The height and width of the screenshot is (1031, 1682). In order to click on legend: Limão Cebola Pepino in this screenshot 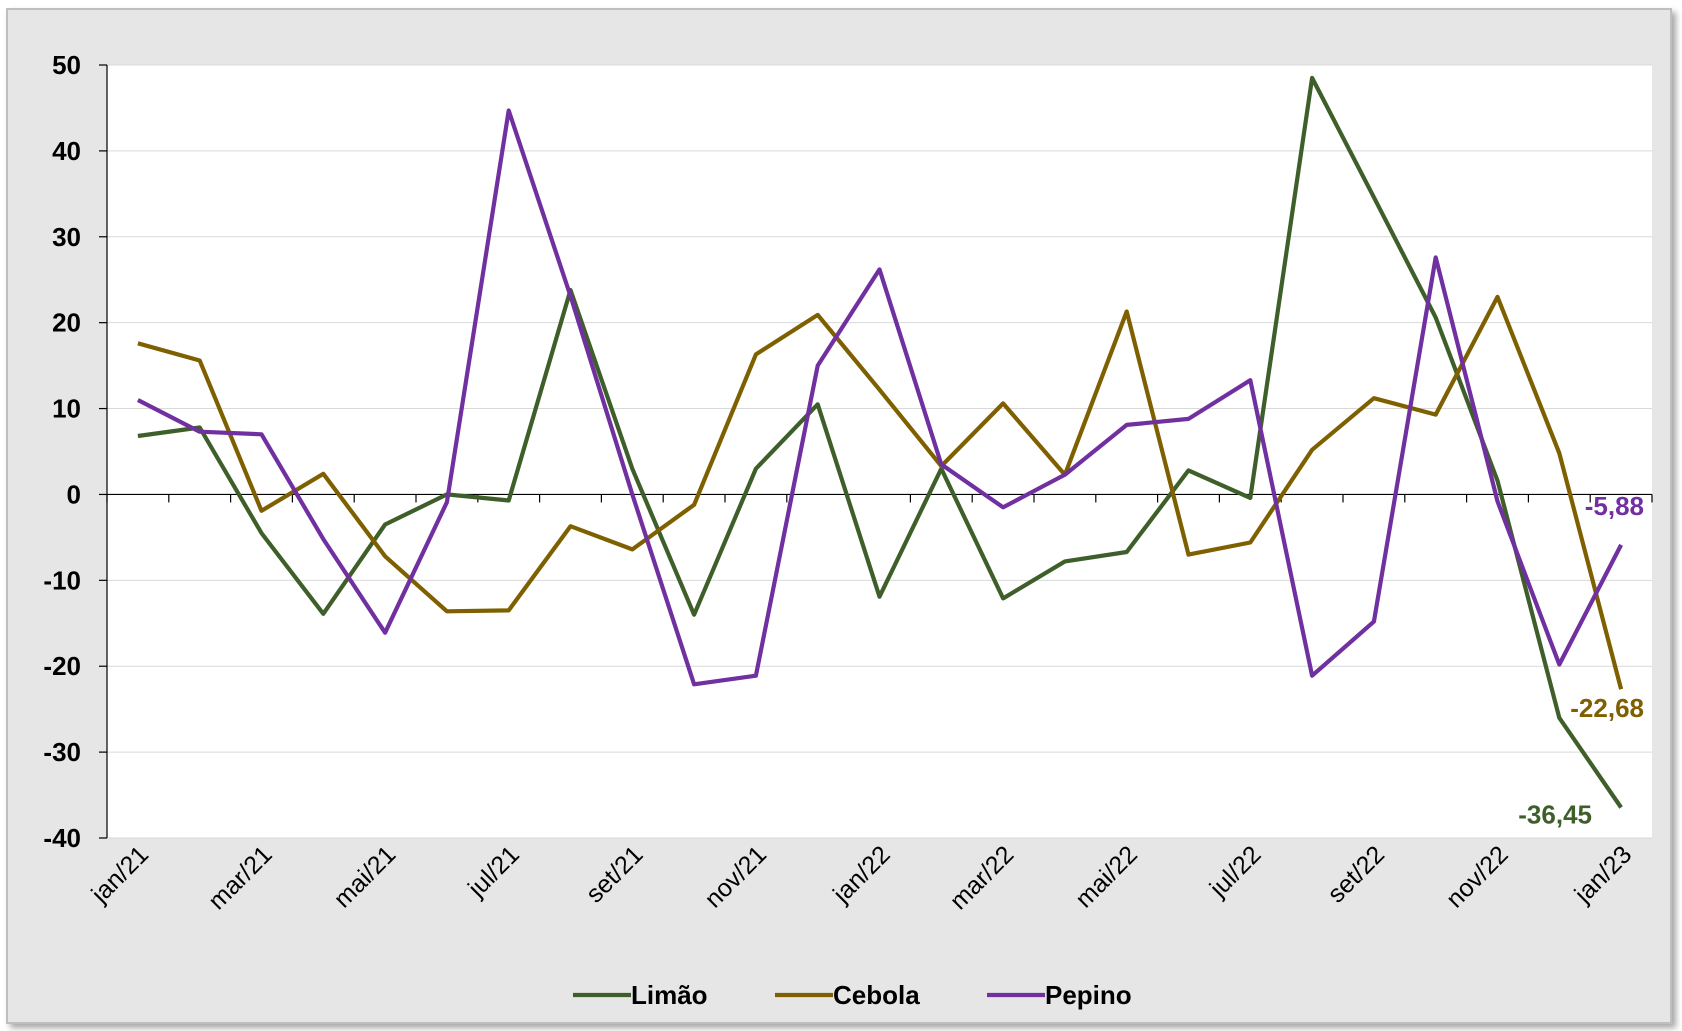, I will do `click(852, 995)`.